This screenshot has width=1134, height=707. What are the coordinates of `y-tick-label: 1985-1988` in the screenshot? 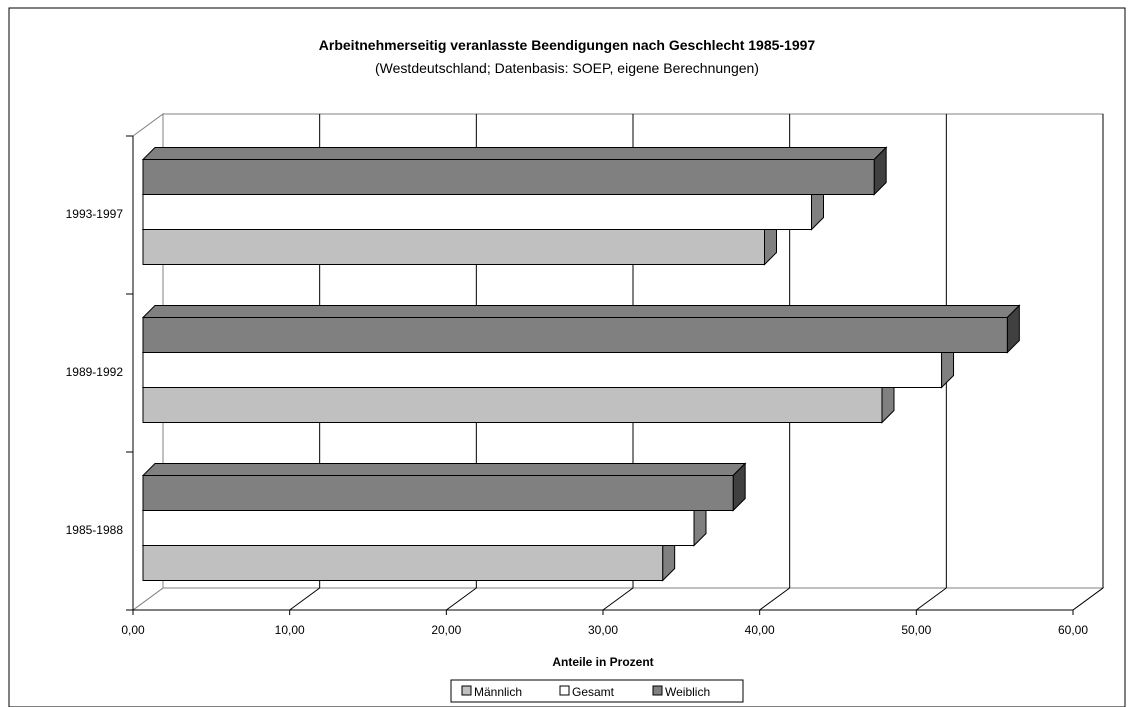 It's located at (95, 530).